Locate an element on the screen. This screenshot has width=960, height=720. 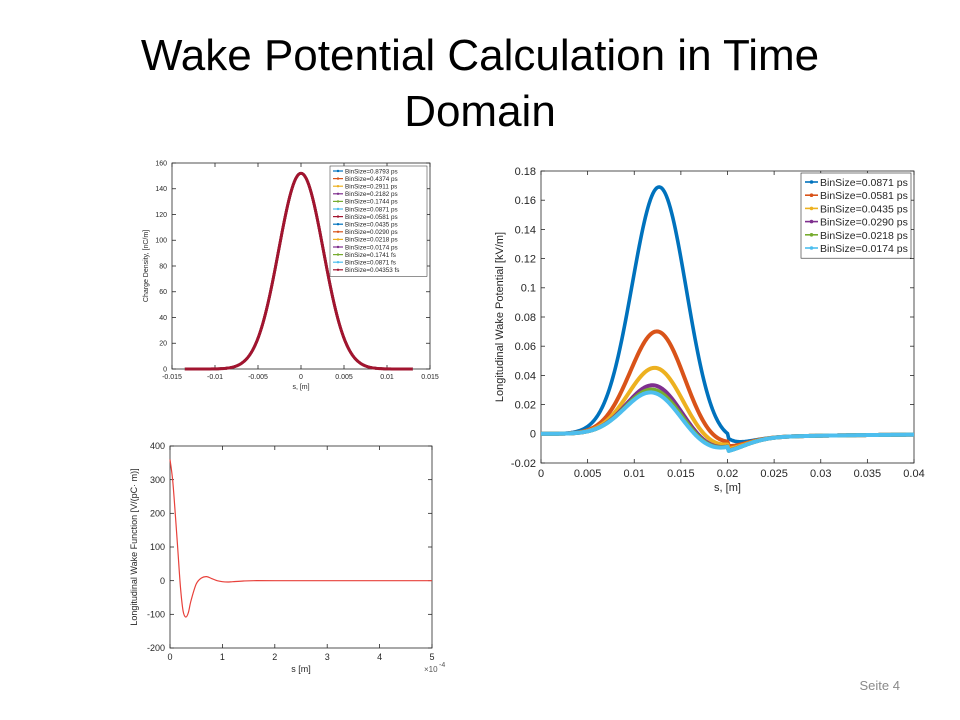
legend-entry: BinSize=0.0218 ps is located at coordinates (864, 236).